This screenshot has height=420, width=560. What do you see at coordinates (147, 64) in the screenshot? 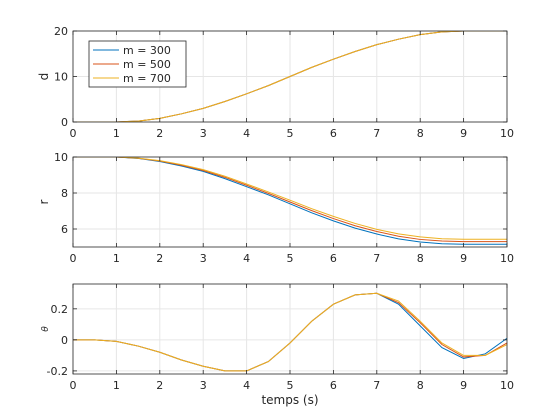
I see `legend-entry: m = 500` at bounding box center [147, 64].